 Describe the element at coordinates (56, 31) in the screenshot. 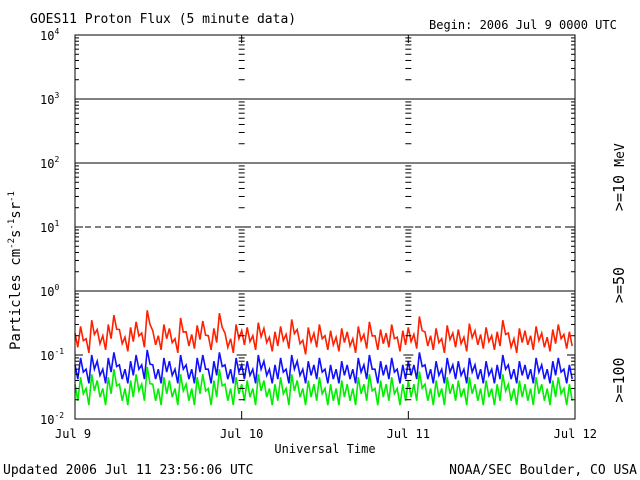

I see `y-tick-exponent: 4` at that location.